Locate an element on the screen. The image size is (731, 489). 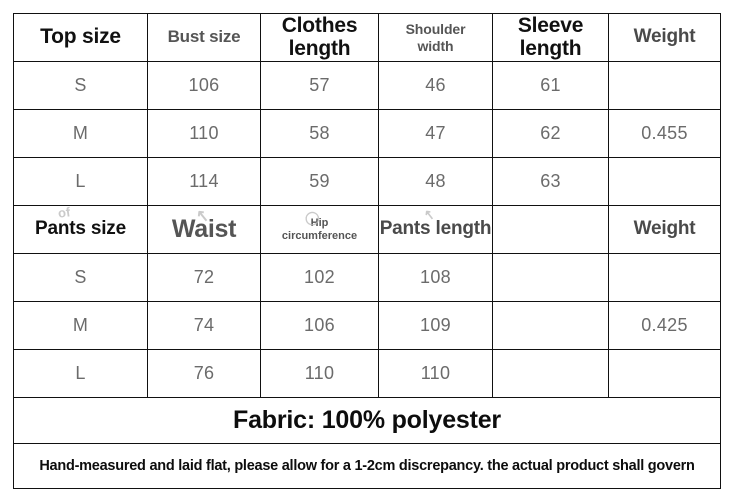
value-size: S is located at coordinates (80, 277).